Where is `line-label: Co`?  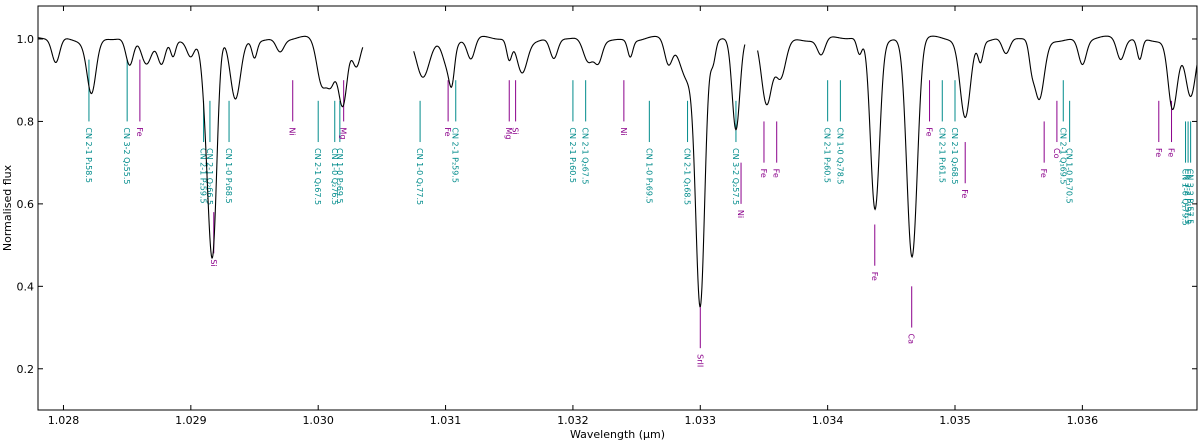 line-label: Co is located at coordinates (1056, 153).